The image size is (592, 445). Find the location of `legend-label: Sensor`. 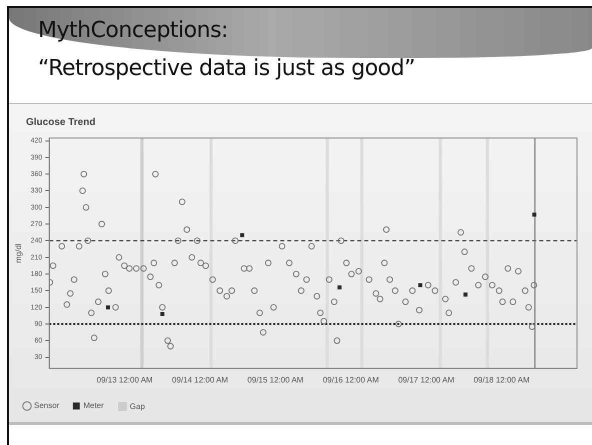

legend-label: Sensor is located at coordinates (47, 405).